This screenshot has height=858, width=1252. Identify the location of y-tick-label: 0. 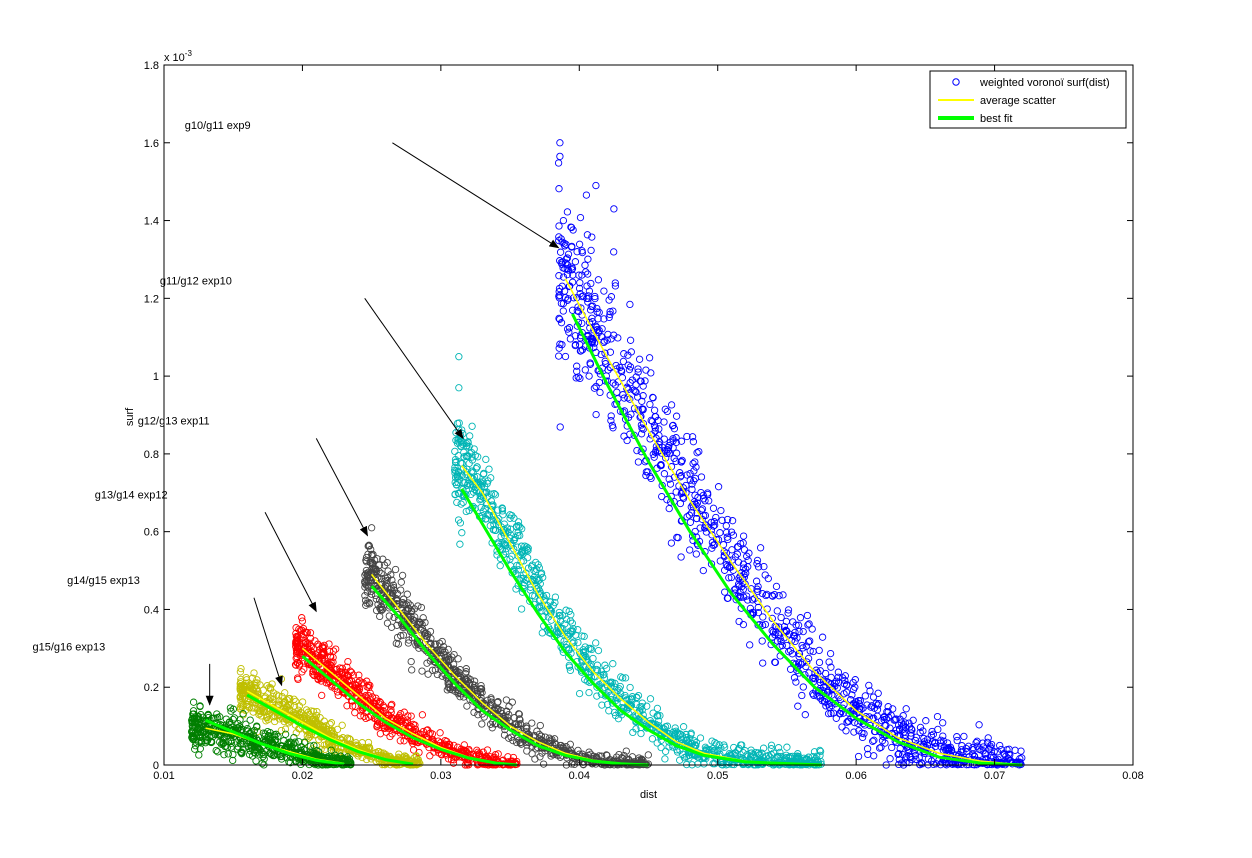
(156, 766).